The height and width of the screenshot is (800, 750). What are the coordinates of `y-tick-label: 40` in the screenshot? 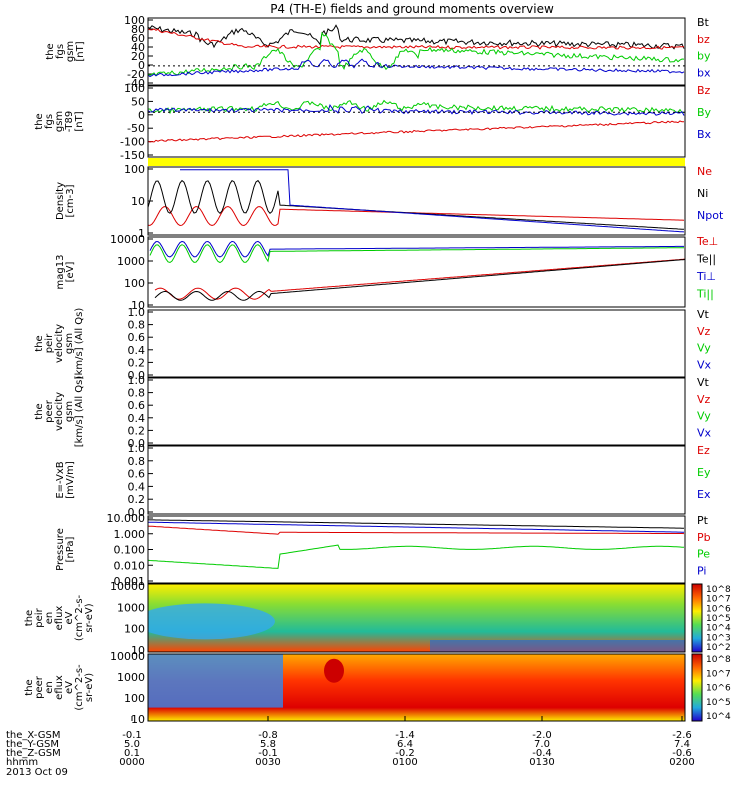 It's located at (138, 47).